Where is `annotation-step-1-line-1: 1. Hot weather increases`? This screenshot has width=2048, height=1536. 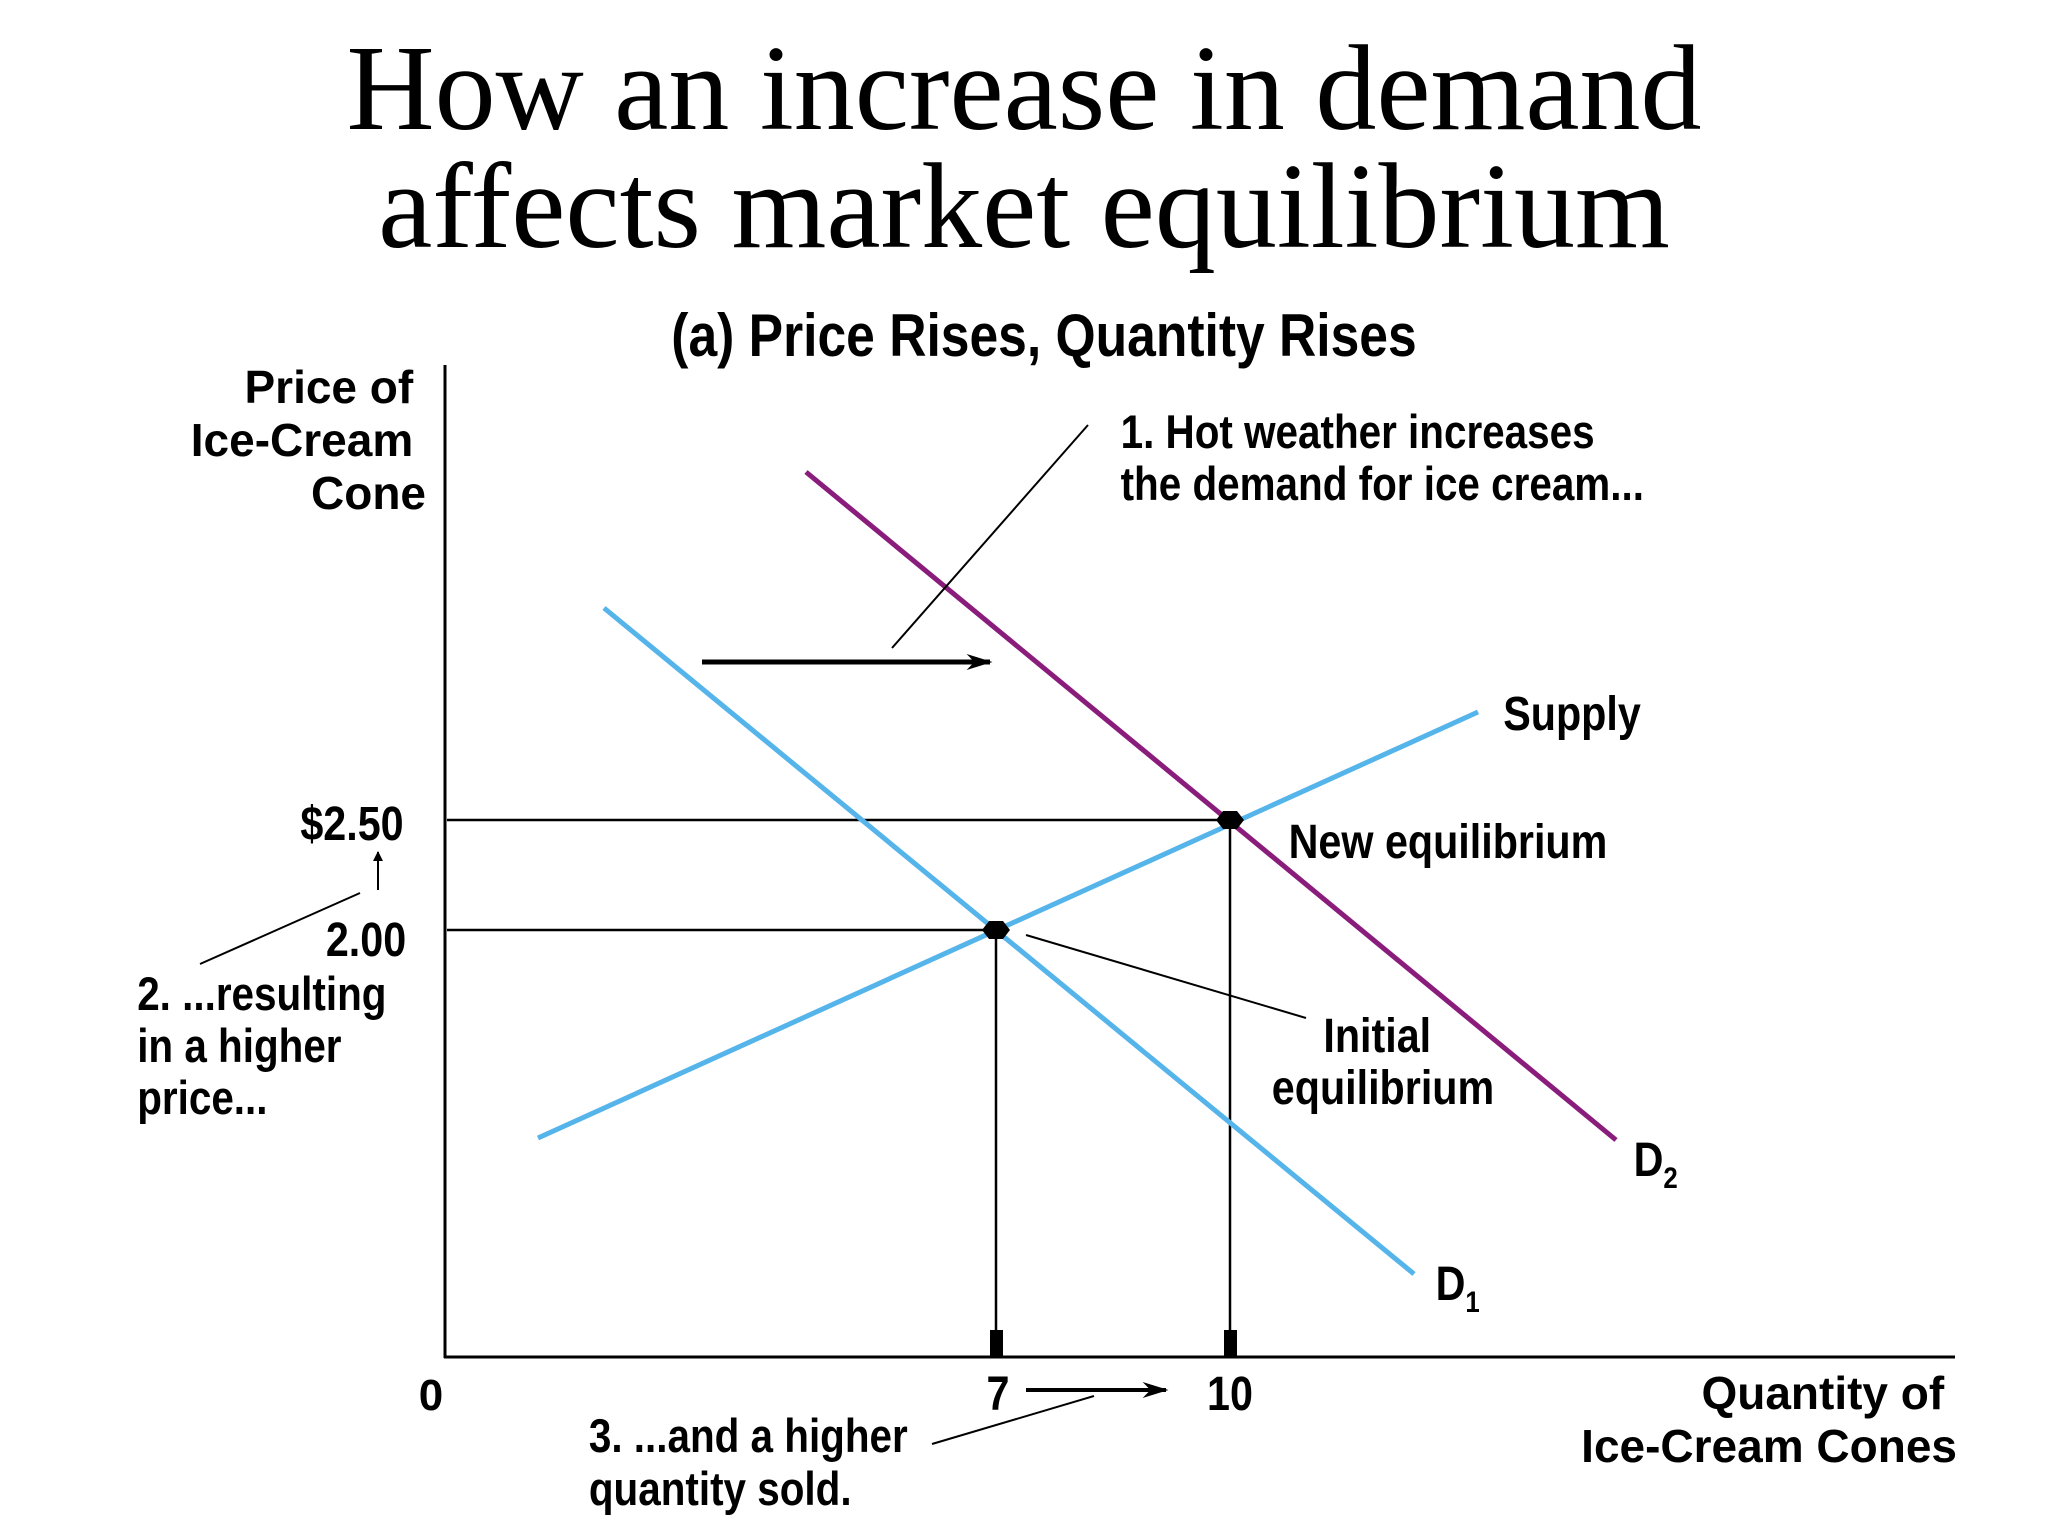
annotation-step-1-line-1: 1. Hot weather increases is located at coordinates (1358, 432).